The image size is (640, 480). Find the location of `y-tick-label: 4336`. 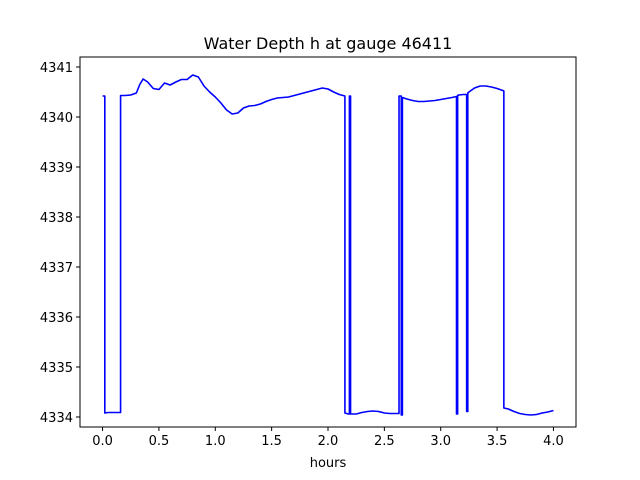

y-tick-label: 4336 is located at coordinates (56, 318).